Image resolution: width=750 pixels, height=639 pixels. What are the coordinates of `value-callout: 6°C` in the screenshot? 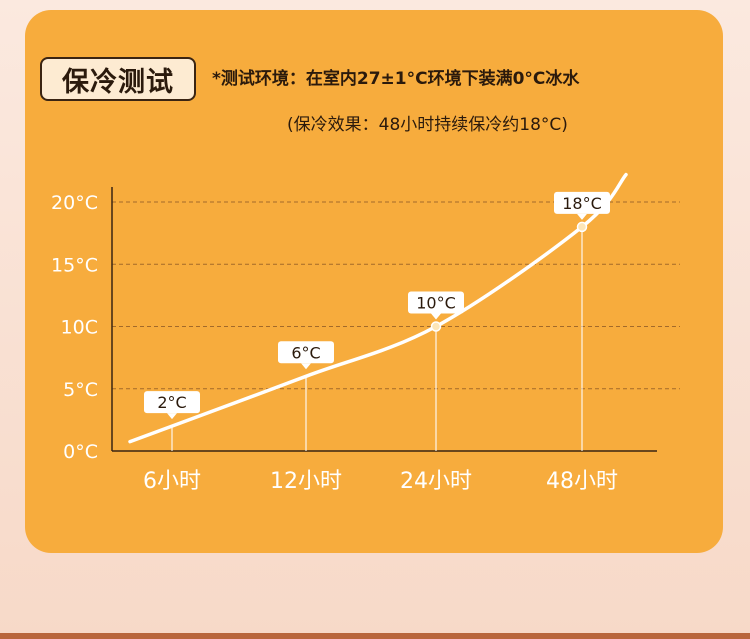 It's located at (306, 355).